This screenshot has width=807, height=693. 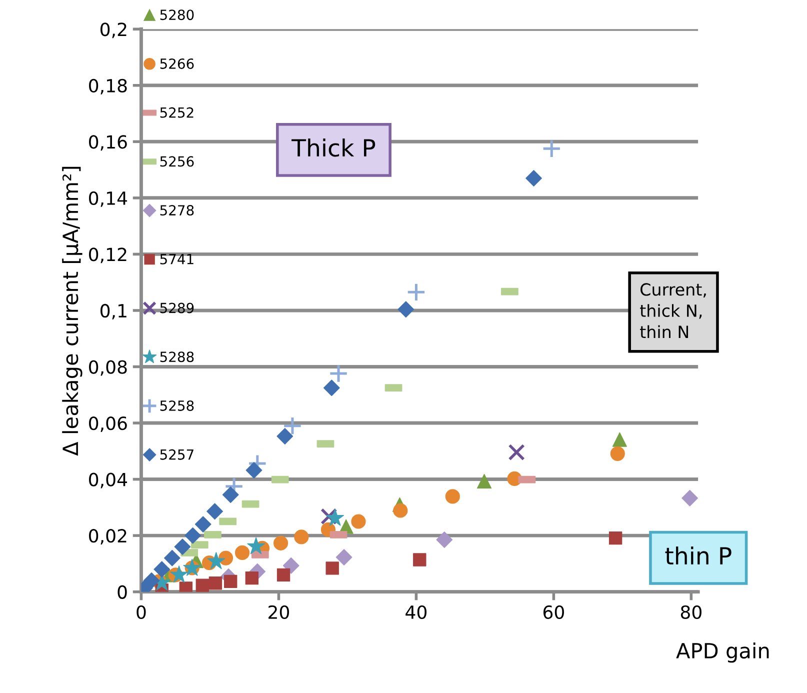 What do you see at coordinates (177, 15) in the screenshot?
I see `legend-label: 5280` at bounding box center [177, 15].